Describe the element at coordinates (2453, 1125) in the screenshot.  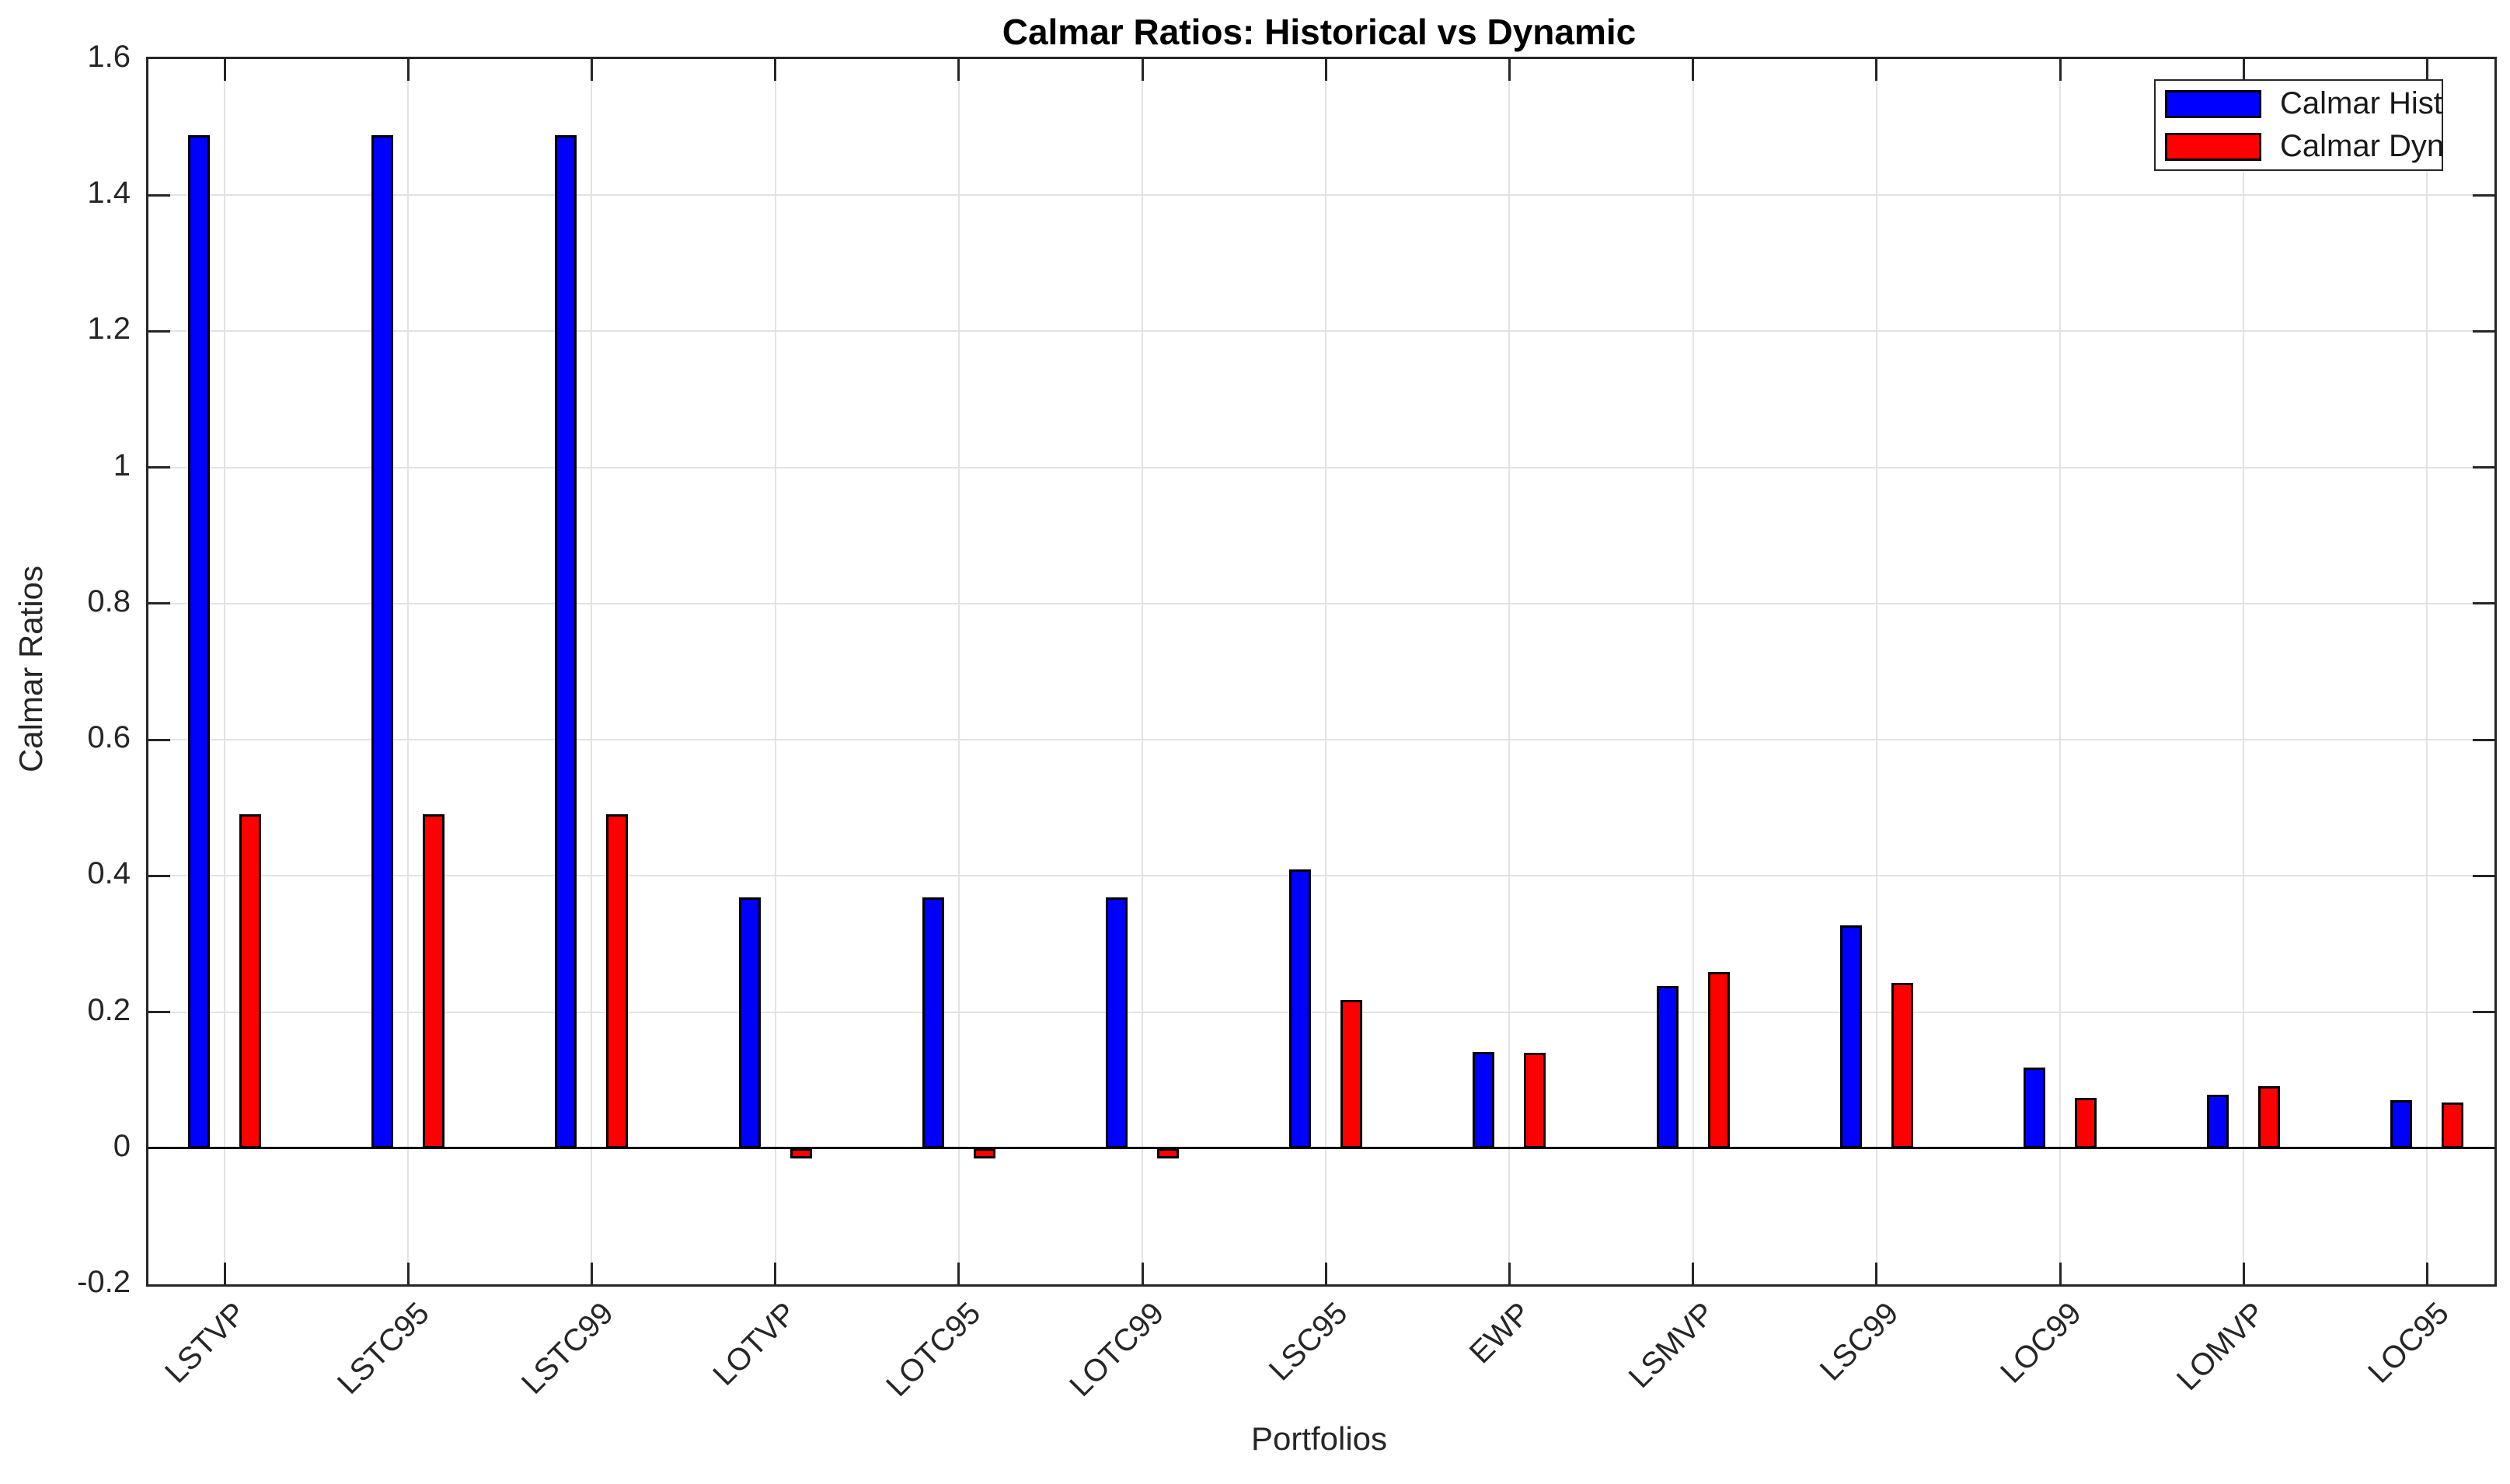
I see `bar-dyn-LOC95` at that location.